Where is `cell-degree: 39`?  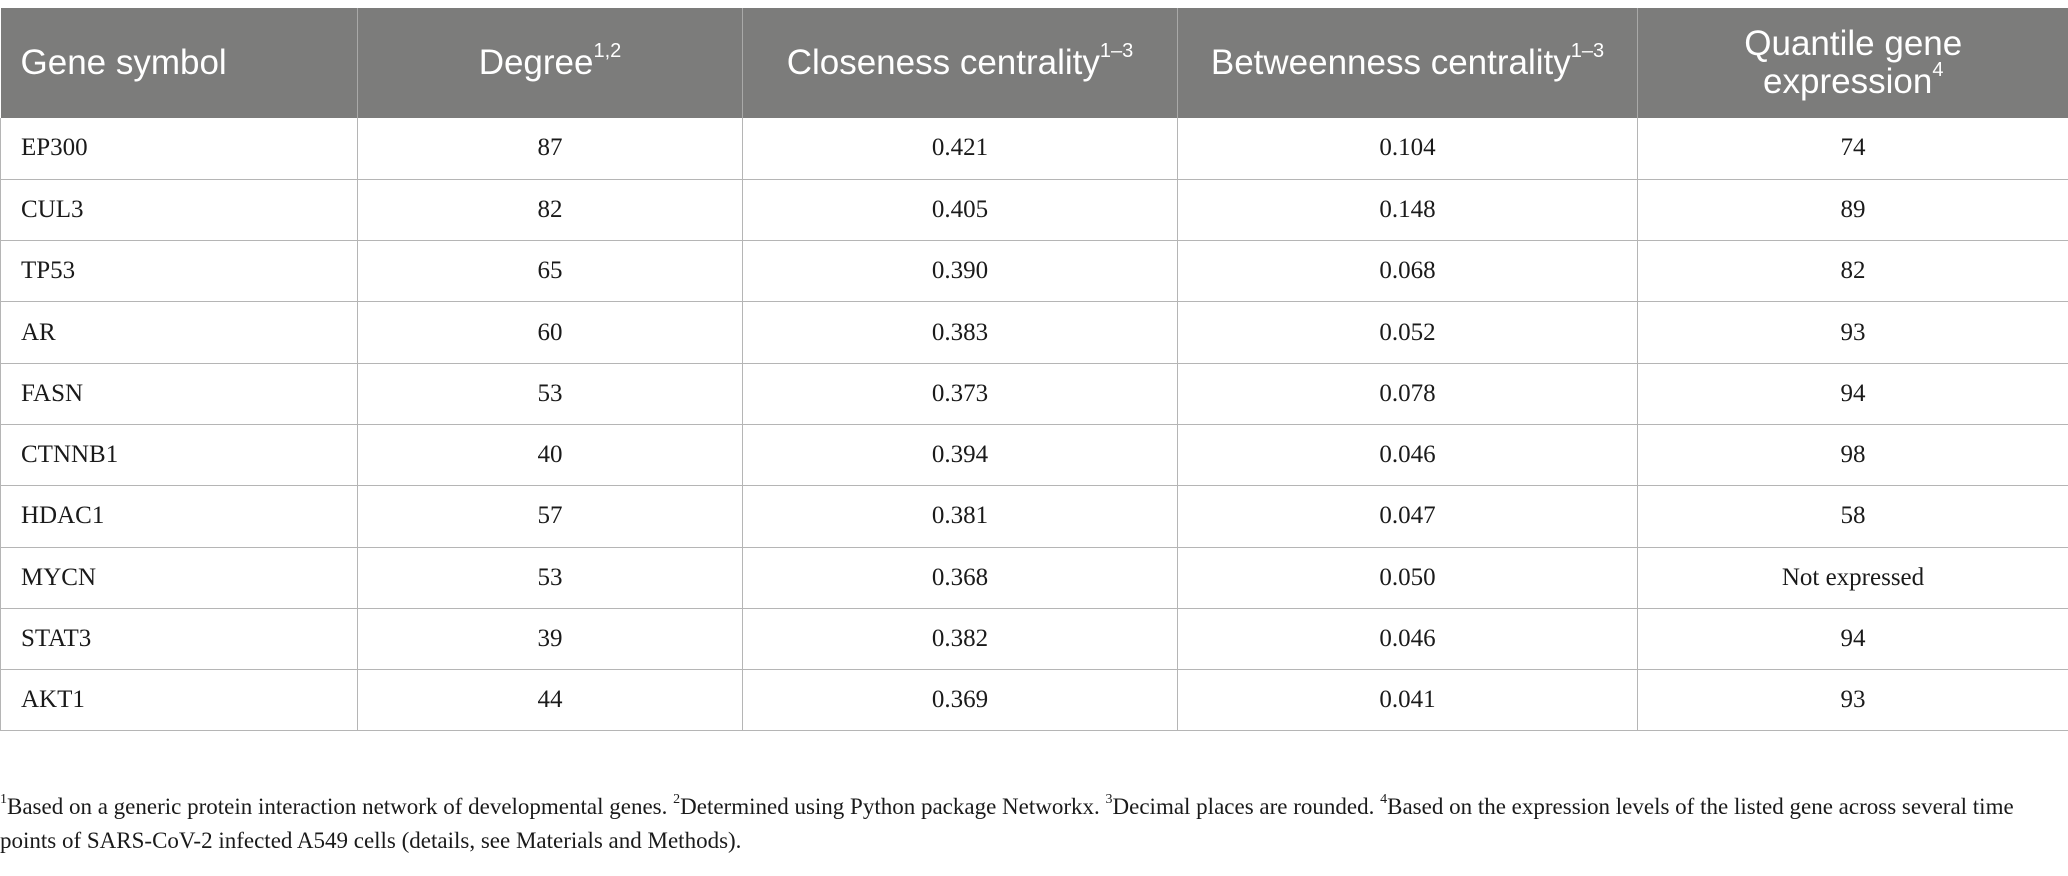
cell-degree: 39 is located at coordinates (550, 639).